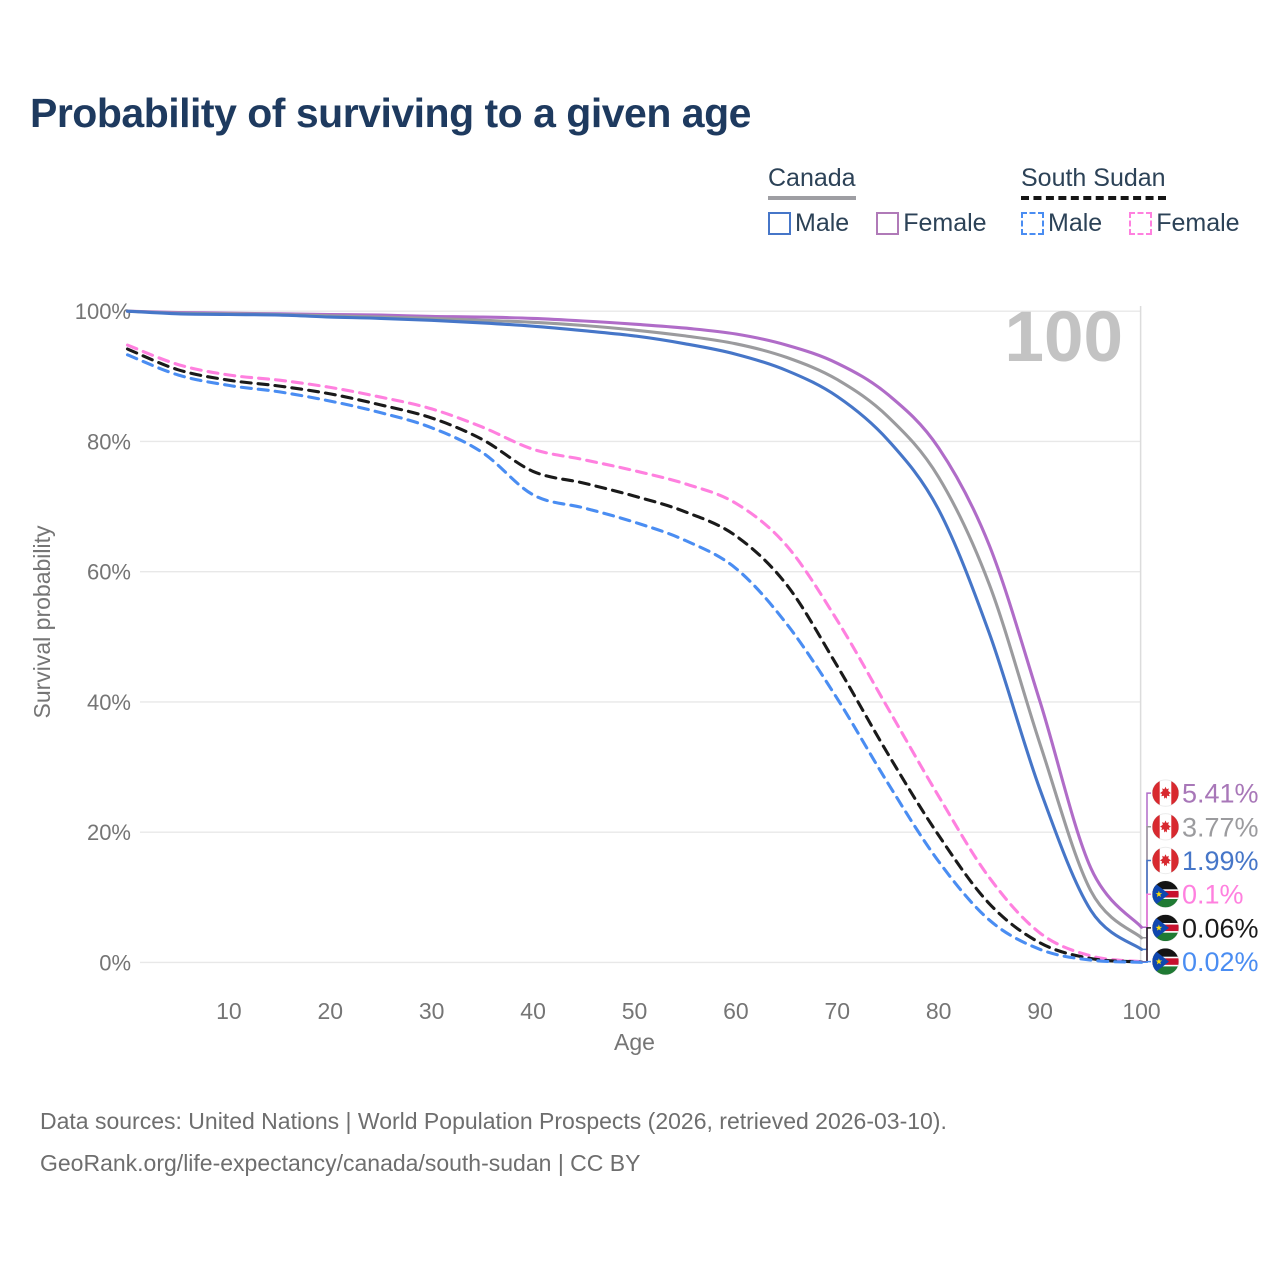  I want to click on legend-country-canada: Canada, so click(812, 182).